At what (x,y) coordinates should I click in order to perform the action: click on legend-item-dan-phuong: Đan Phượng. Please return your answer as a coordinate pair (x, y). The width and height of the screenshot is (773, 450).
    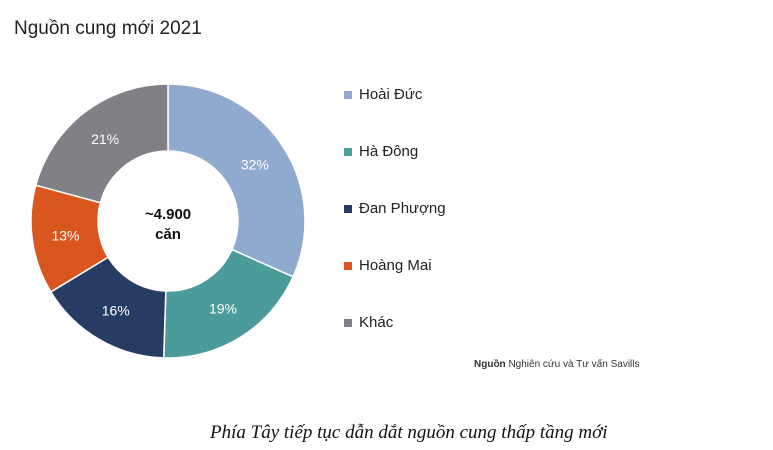
    Looking at the image, I should click on (395, 208).